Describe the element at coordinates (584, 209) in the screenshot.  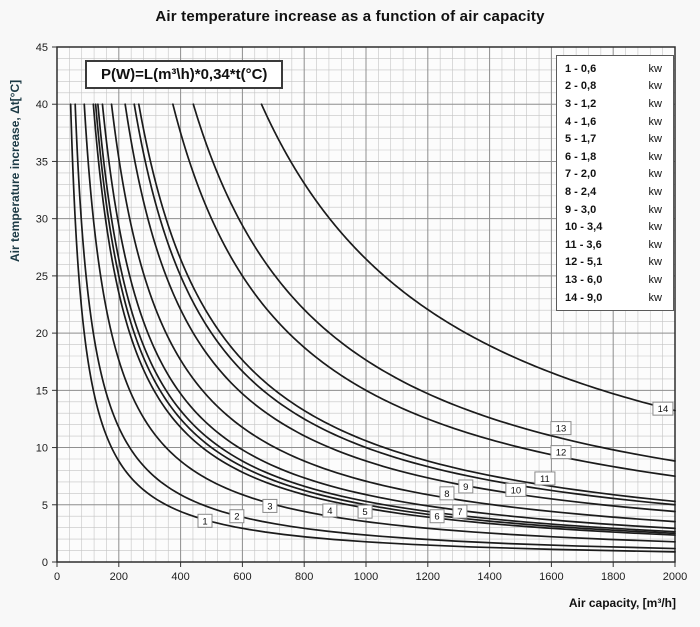
I see `legend-series-value: - 3,0` at that location.